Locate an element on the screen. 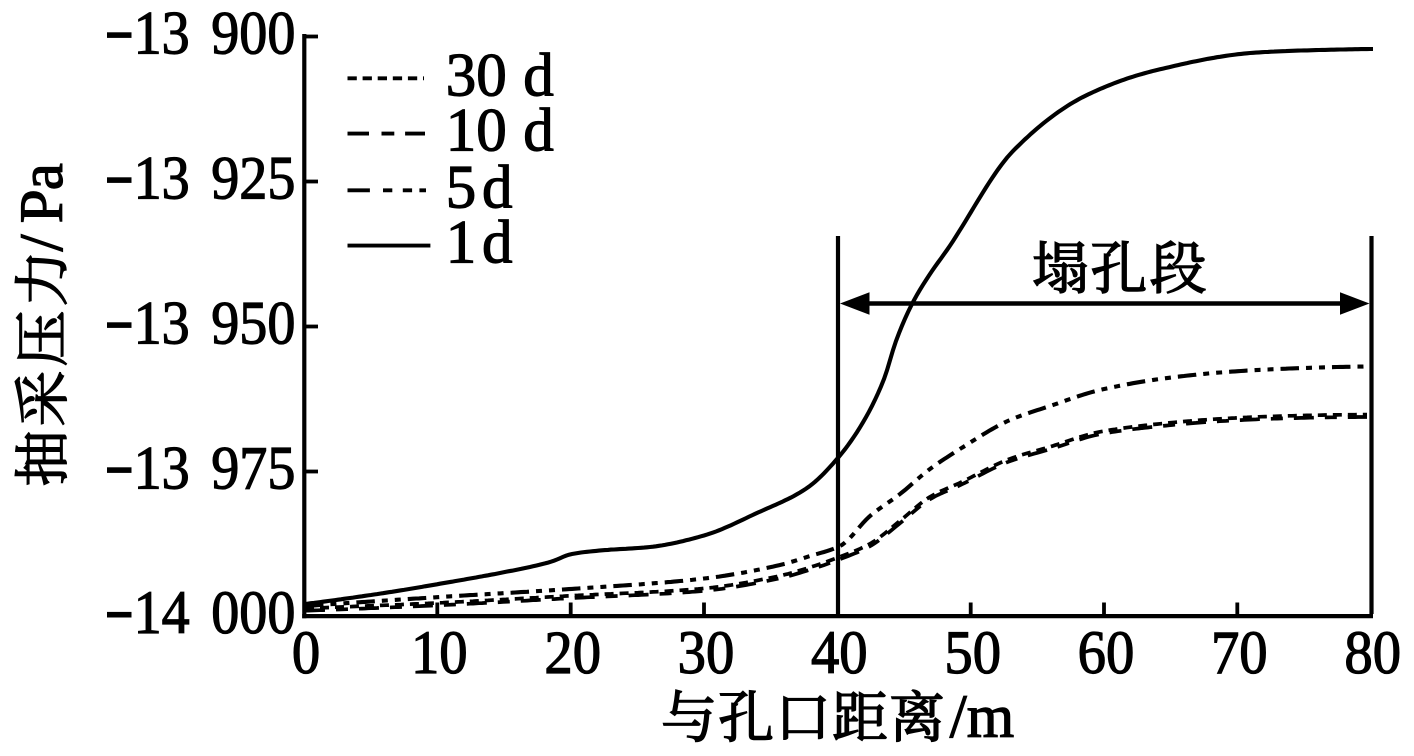 The image size is (1414, 756). svg-text: 5 is located at coordinates (461, 187).